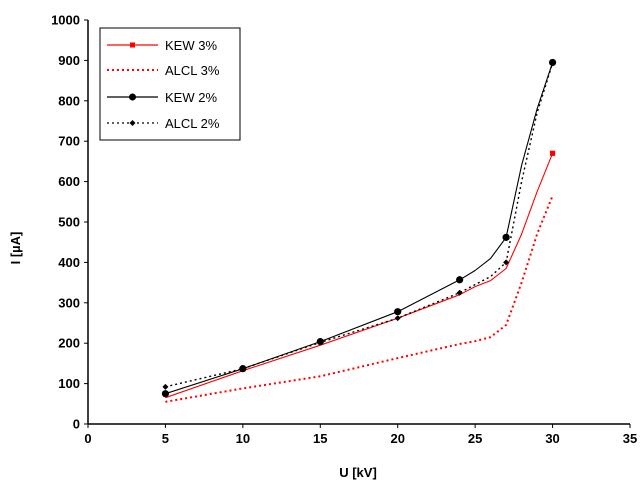 The height and width of the screenshot is (484, 641). What do you see at coordinates (69, 343) in the screenshot?
I see `y-tick-label: 200` at bounding box center [69, 343].